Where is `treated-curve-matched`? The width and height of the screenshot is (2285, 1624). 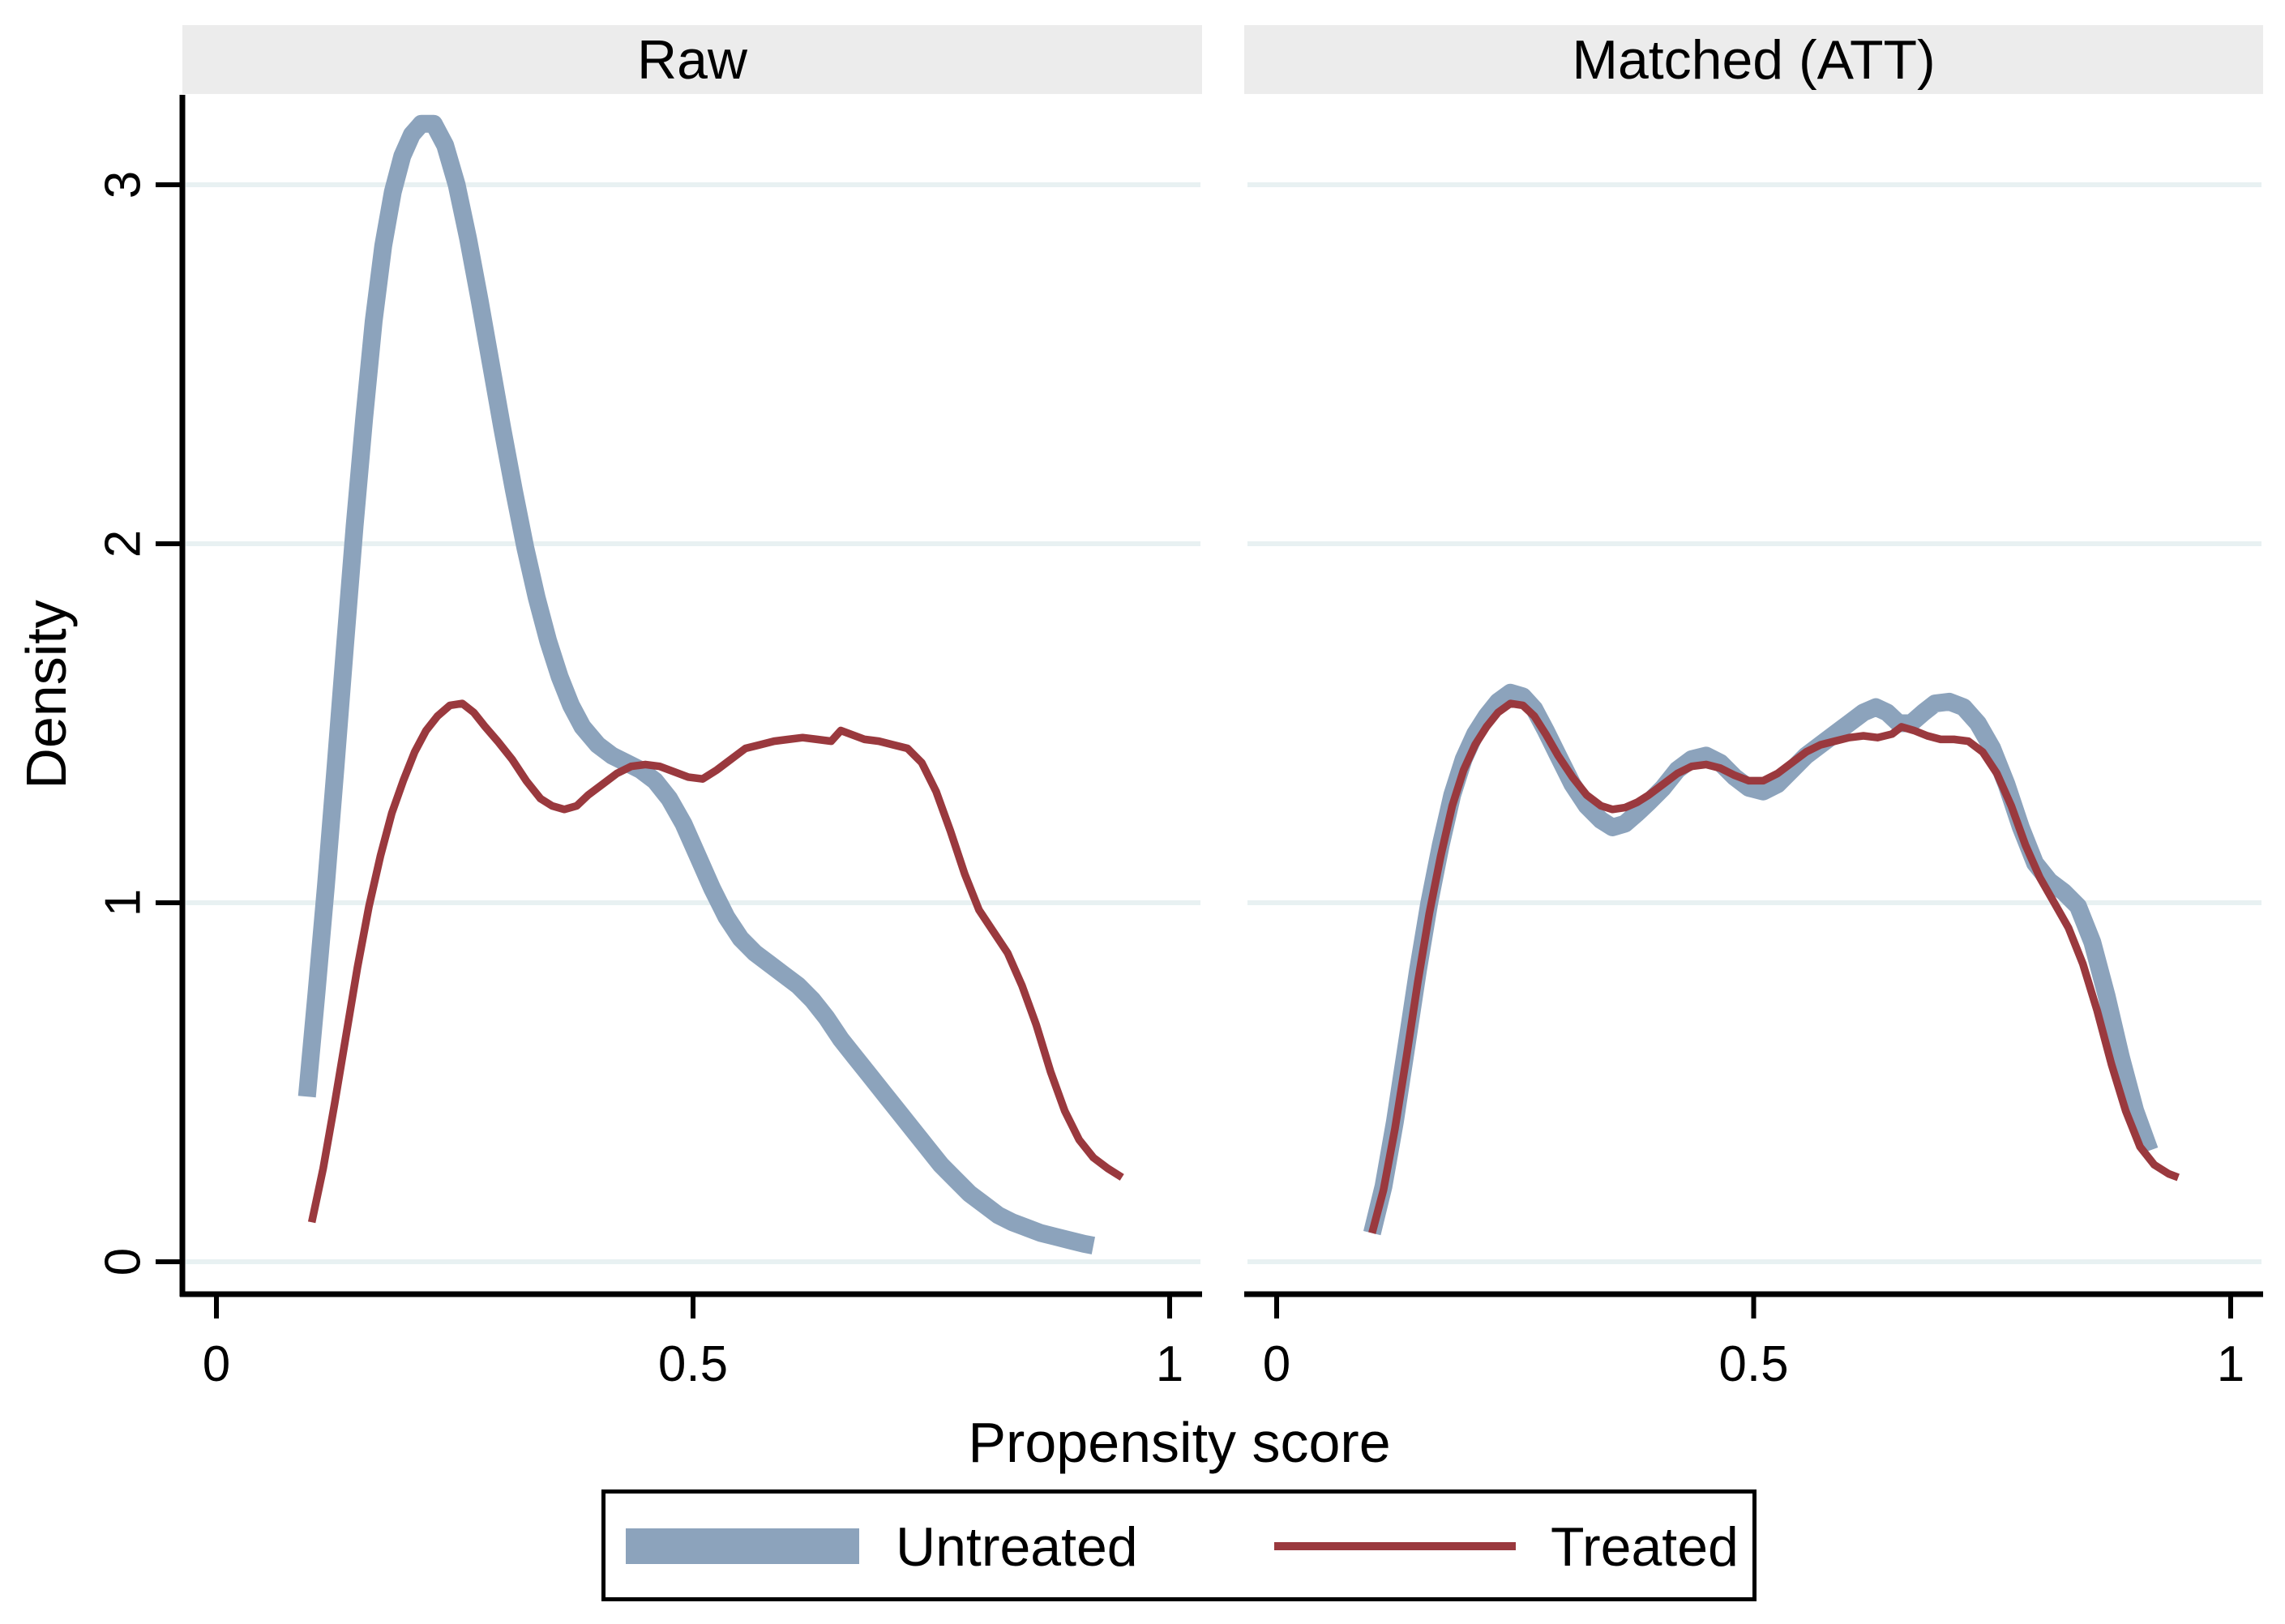
treated-curve-matched is located at coordinates (1774, 967).